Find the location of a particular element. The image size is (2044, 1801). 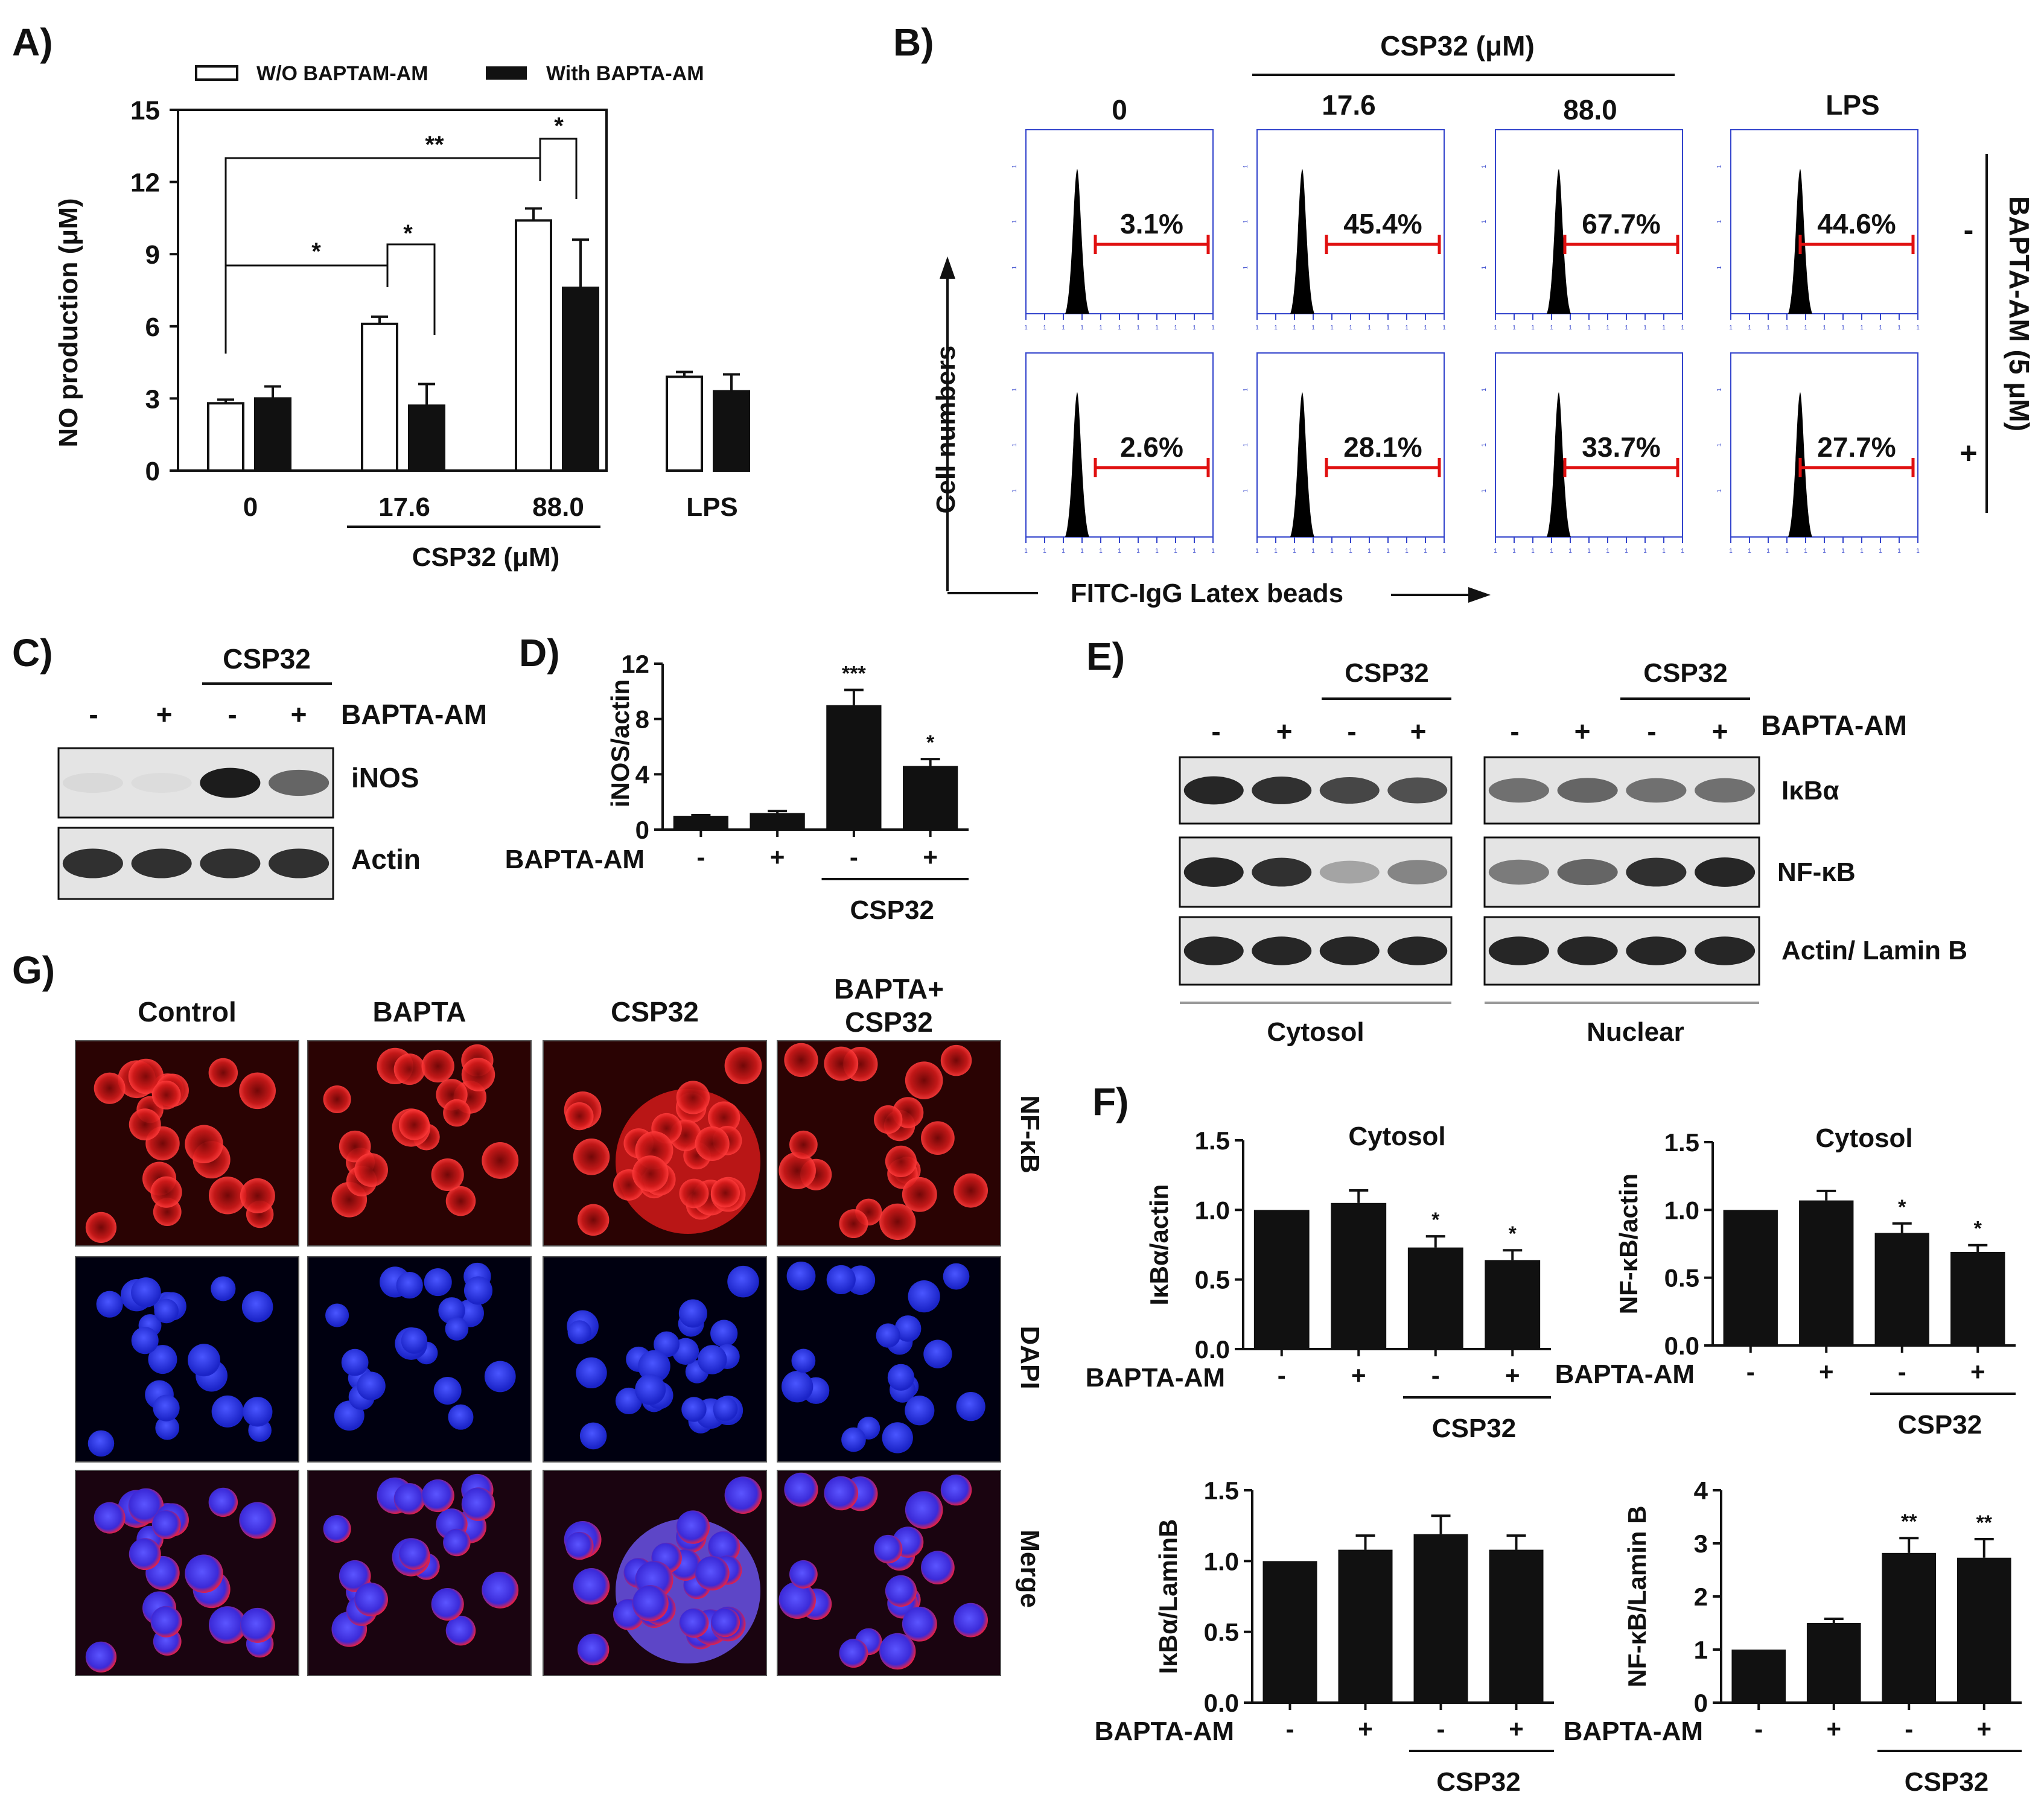

x-tick-label: 88.0 is located at coordinates (558, 507).